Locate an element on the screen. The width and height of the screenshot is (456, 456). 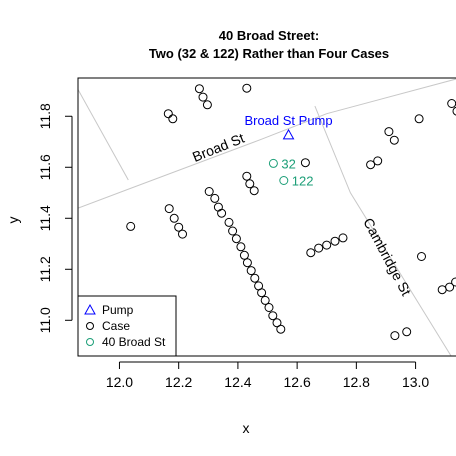
legend-label: Case is located at coordinates (116, 326).